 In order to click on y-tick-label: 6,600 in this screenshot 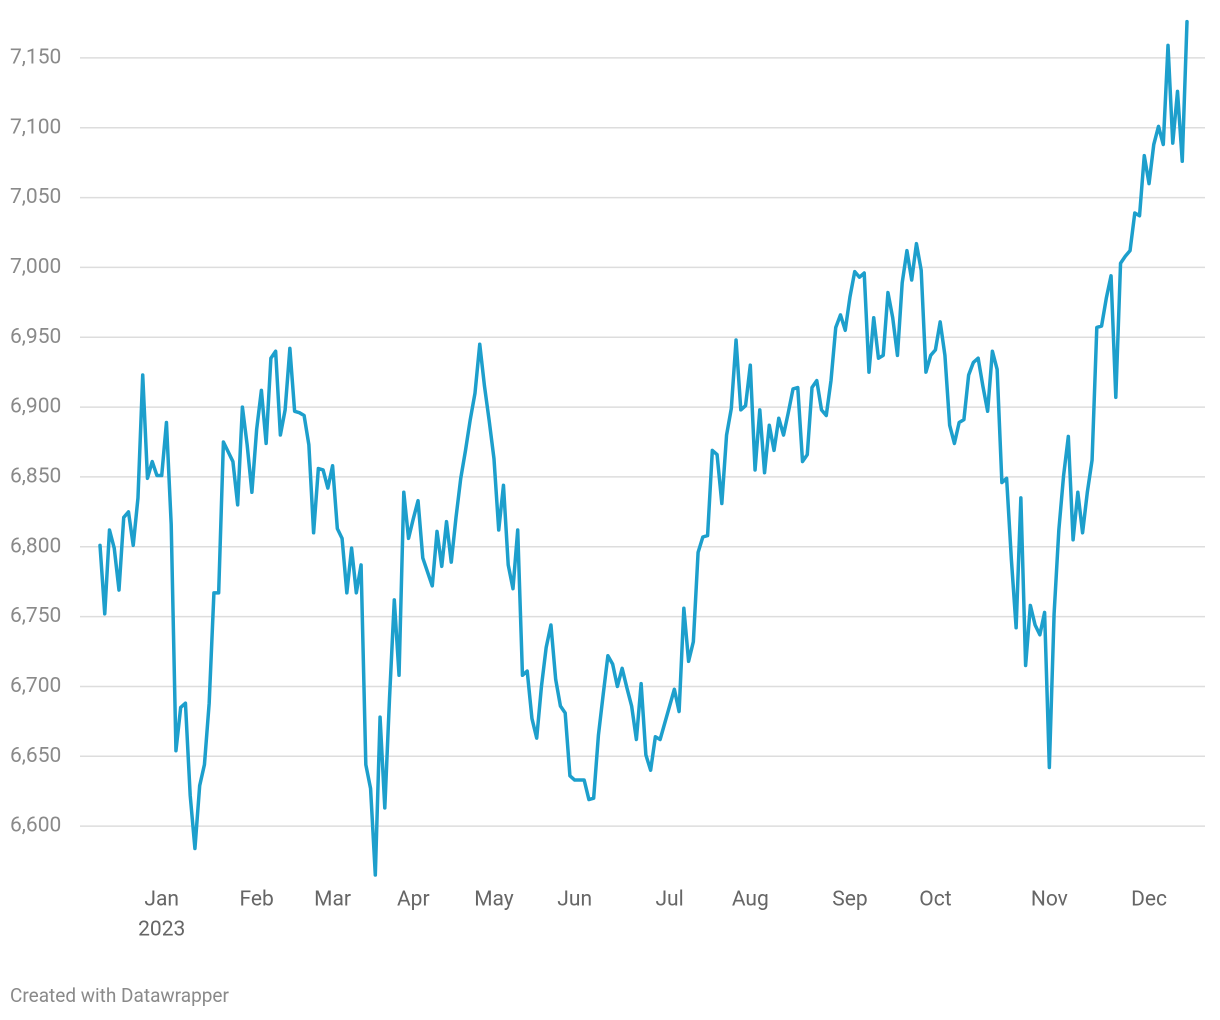, I will do `click(35, 826)`.